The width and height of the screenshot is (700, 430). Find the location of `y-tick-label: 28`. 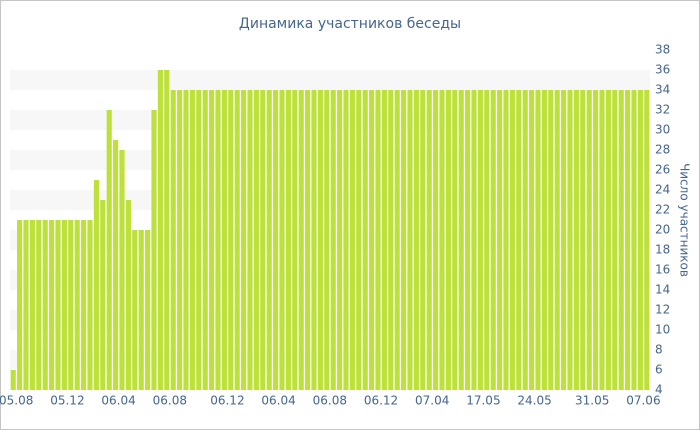

y-tick-label: 28 is located at coordinates (662, 150).